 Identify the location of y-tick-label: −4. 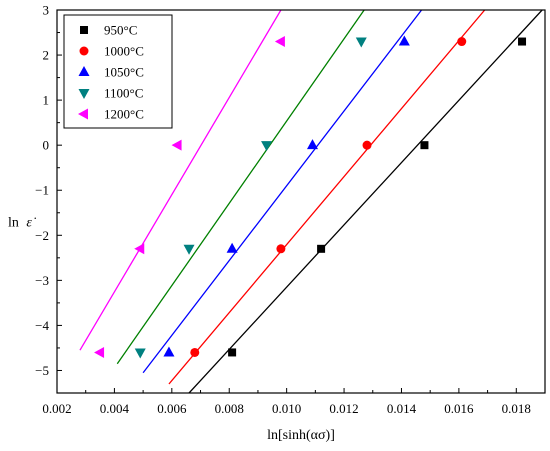
(42, 325).